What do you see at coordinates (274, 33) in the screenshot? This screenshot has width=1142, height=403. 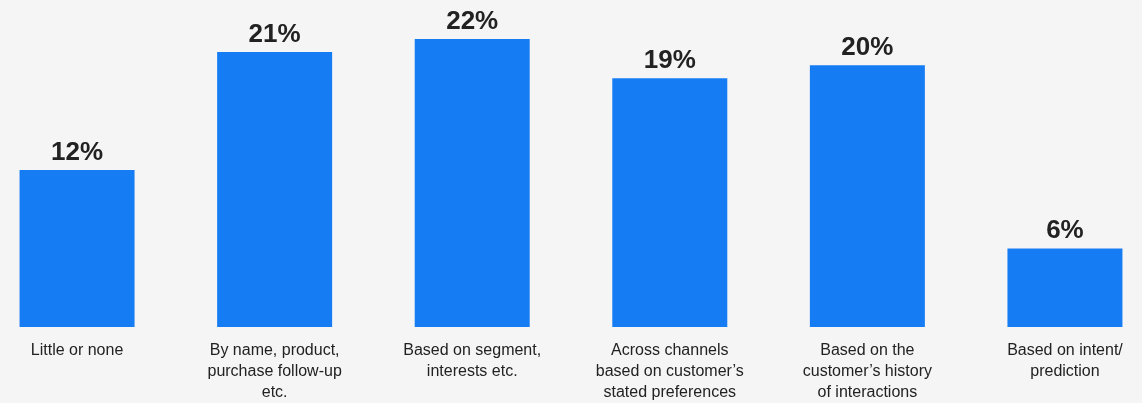 I see `data-label: 21%` at bounding box center [274, 33].